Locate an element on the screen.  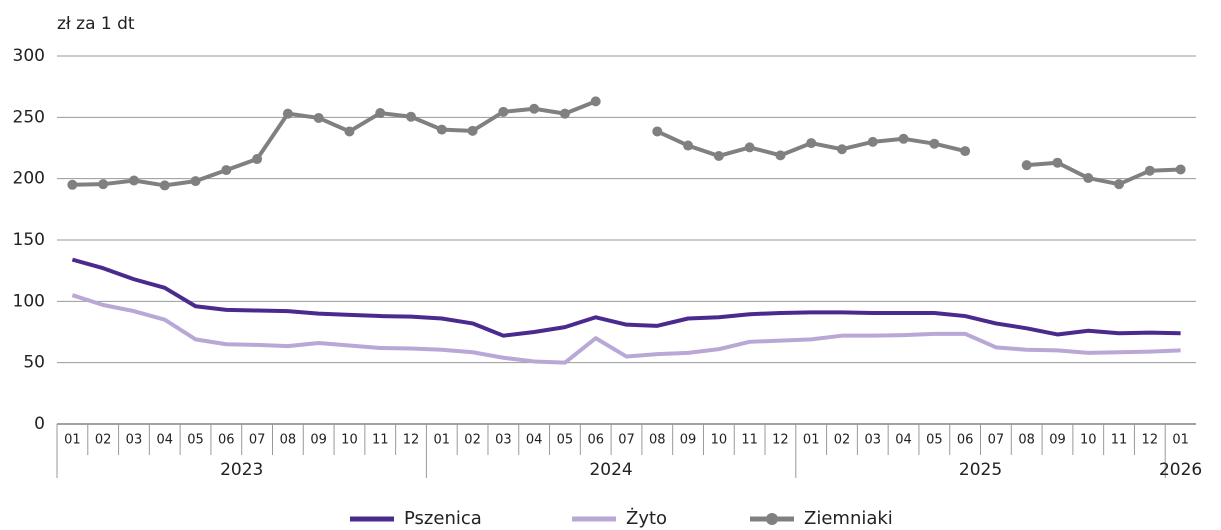
year-label: 2024 is located at coordinates (610, 470).